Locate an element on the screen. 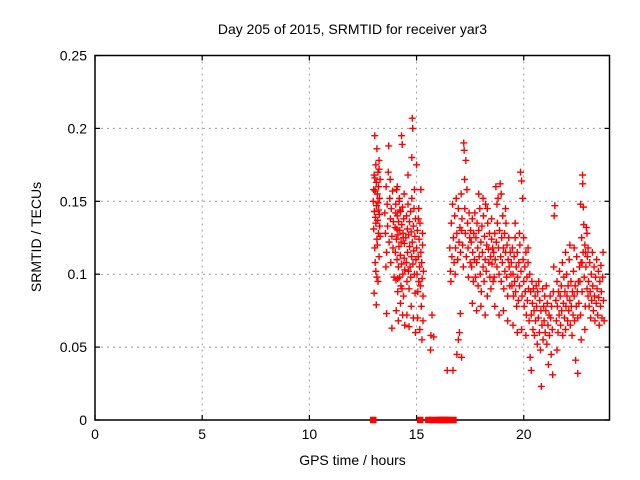 The width and height of the screenshot is (640, 480). x-axis-label: GPS time / hours is located at coordinates (352, 460).